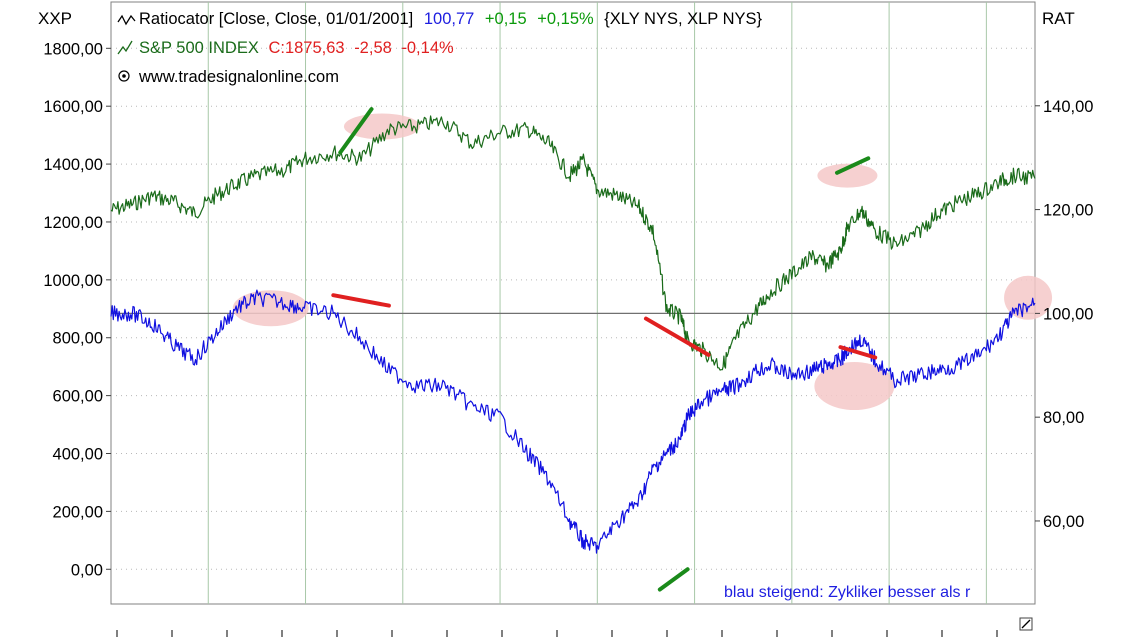 Image resolution: width=1136 pixels, height=639 pixels. Describe the element at coordinates (55, 18) in the screenshot. I see `left-axis-code: XXP` at that location.